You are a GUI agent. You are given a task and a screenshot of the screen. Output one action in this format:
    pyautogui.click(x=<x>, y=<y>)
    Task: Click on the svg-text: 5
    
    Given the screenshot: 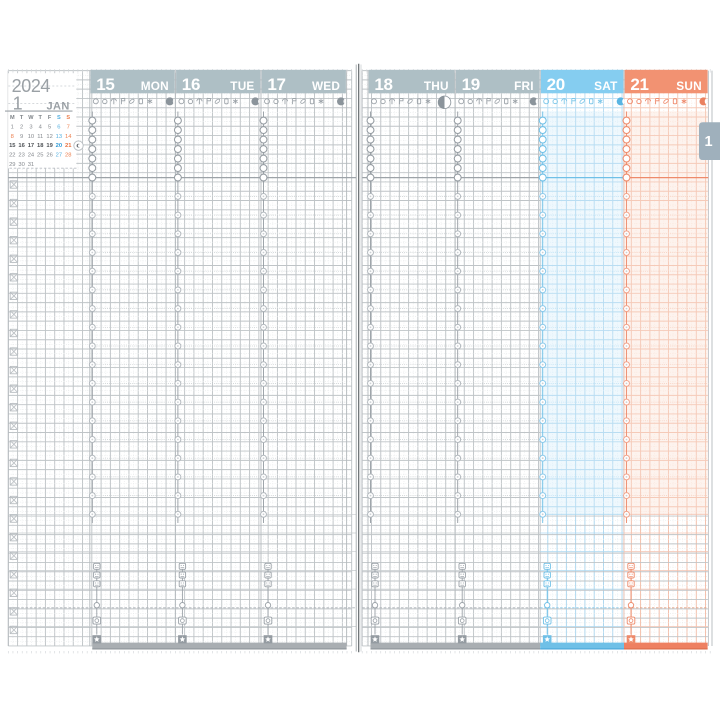 What is the action you would take?
    pyautogui.click(x=49, y=127)
    